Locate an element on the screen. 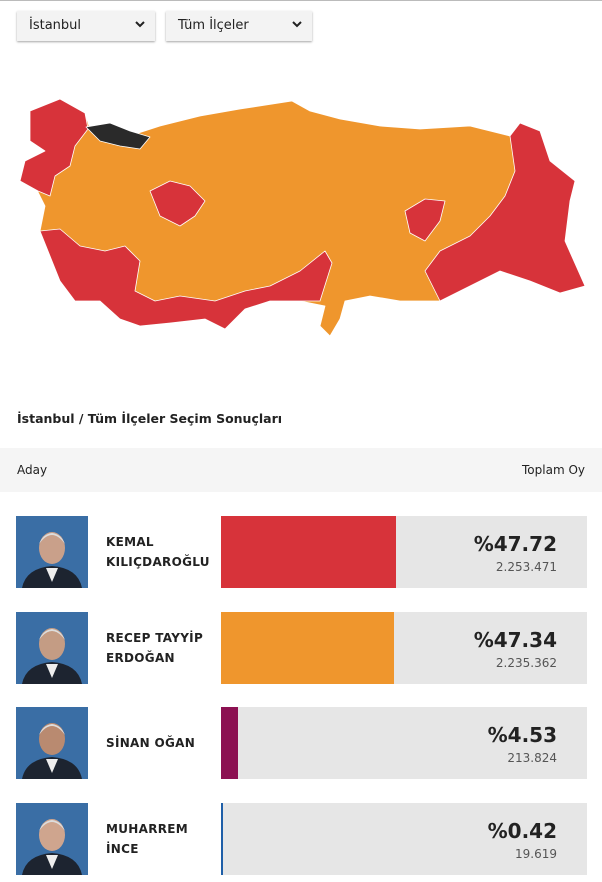 Image resolution: width=602 pixels, height=882 pixels. header-candidate: Aday is located at coordinates (32, 470).